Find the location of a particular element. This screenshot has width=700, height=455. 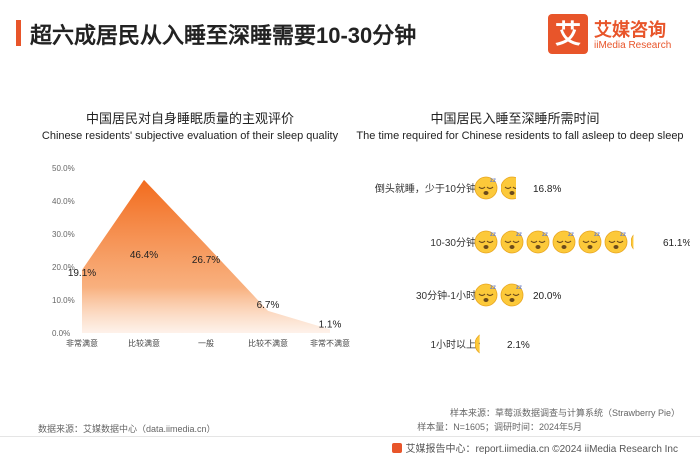

category-label: 1小时以上 is located at coordinates (453, 345).